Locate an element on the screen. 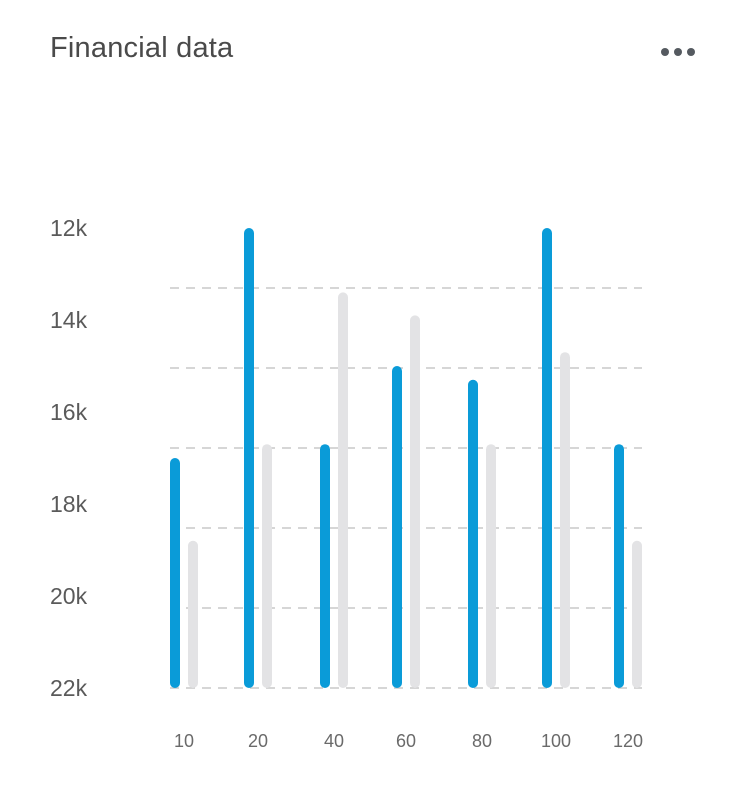  x-tick-label: 60 is located at coordinates (406, 741).